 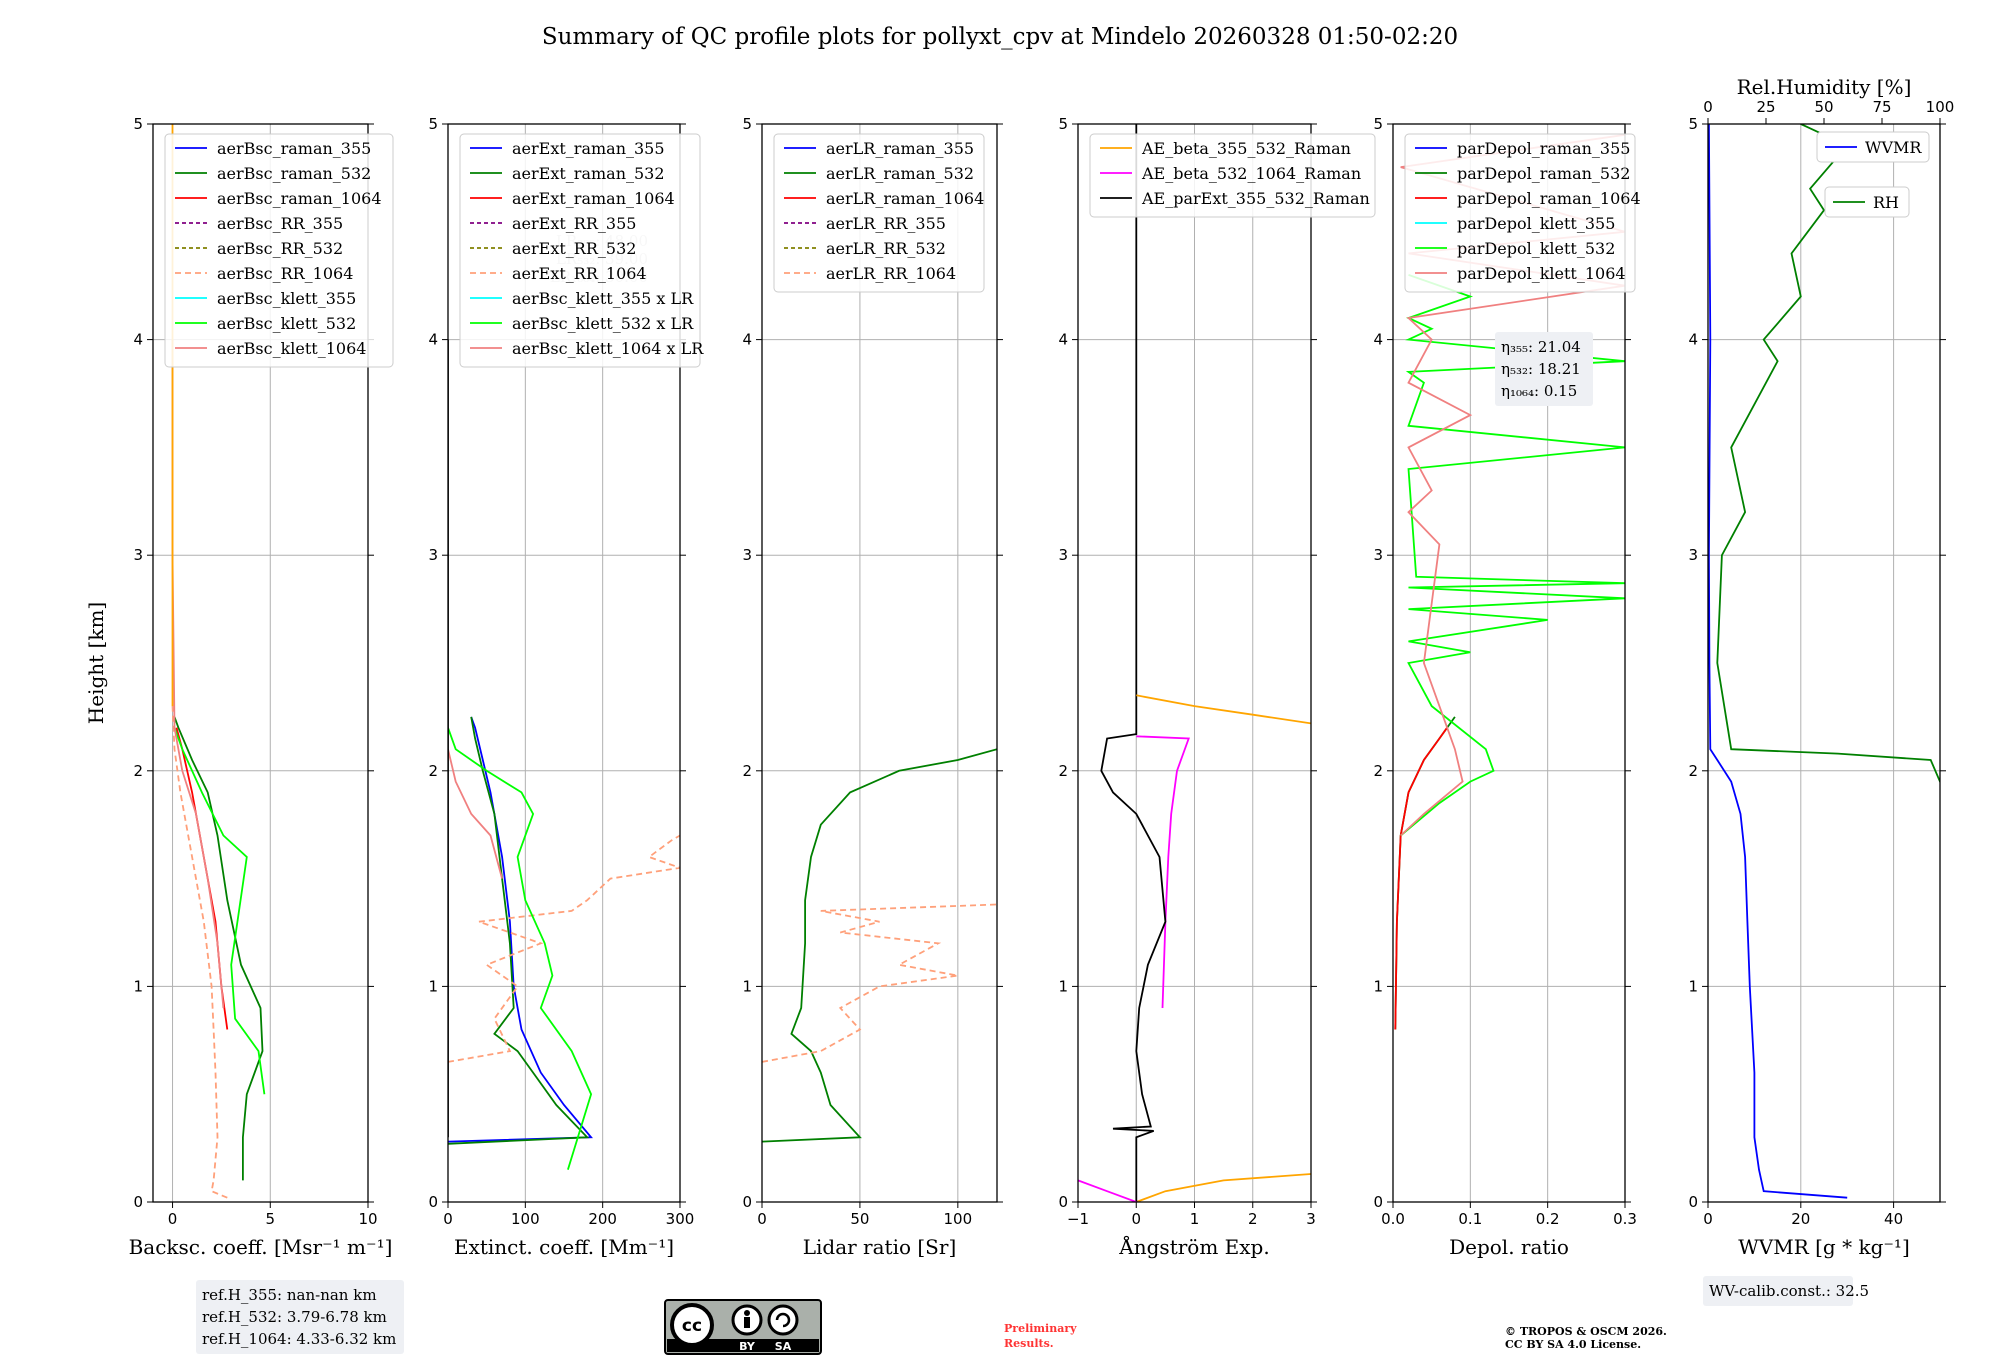 I want to click on legend-label-aerExt_raman_1064: aerExt_raman_1064, so click(x=593, y=198).